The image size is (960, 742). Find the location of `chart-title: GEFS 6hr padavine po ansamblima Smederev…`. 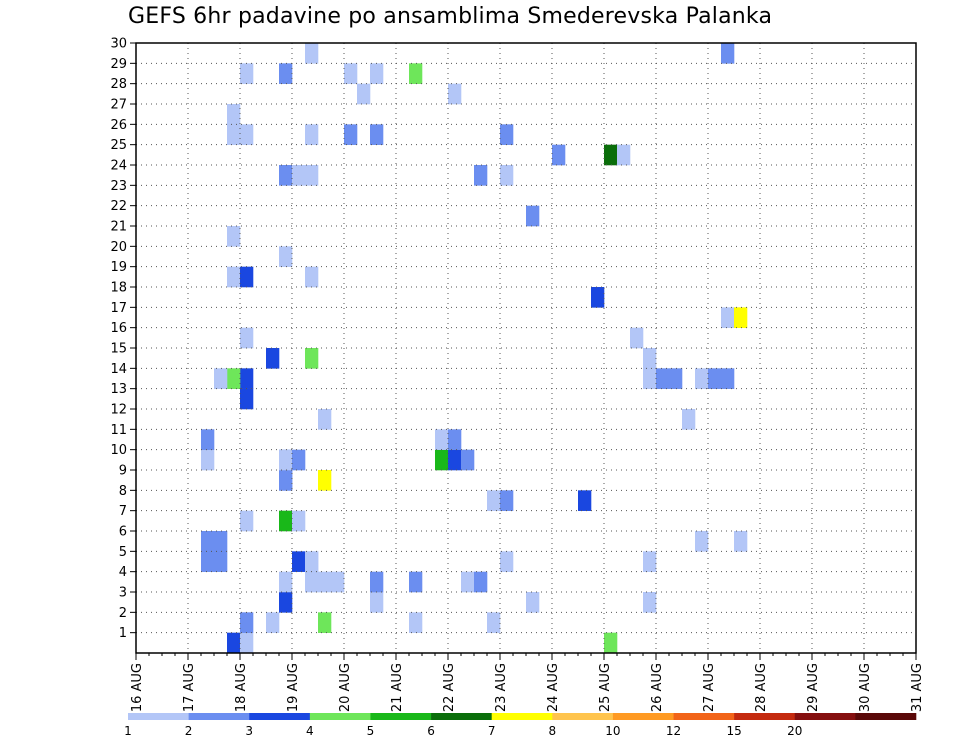

chart-title: GEFS 6hr padavine po ansamblima Smederev… is located at coordinates (450, 16).